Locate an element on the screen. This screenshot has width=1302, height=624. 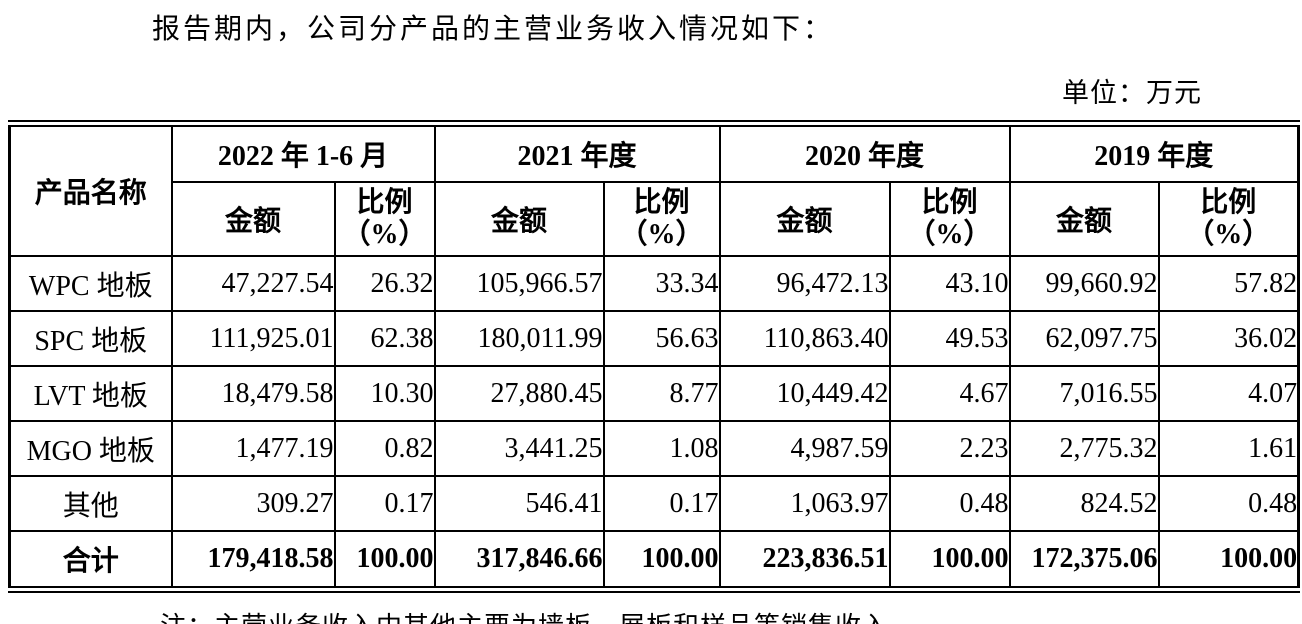
amount-cell-total: 172,375.06 is located at coordinates (1084, 560).